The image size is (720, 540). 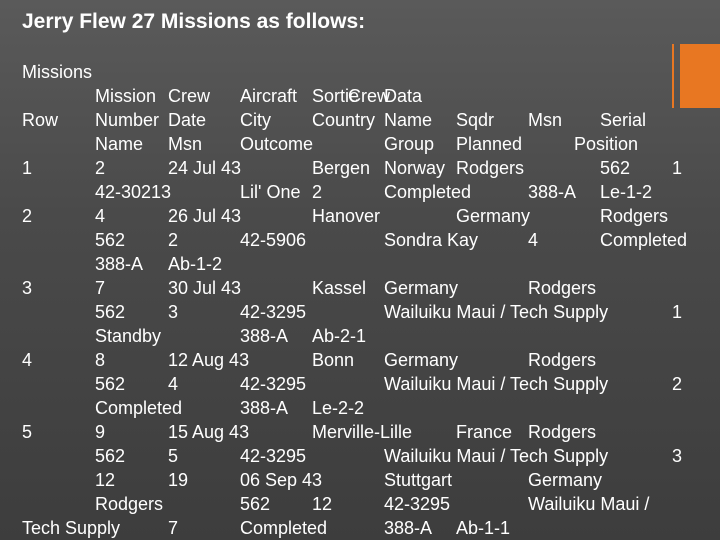 I want to click on accent-line, so click(x=673, y=76).